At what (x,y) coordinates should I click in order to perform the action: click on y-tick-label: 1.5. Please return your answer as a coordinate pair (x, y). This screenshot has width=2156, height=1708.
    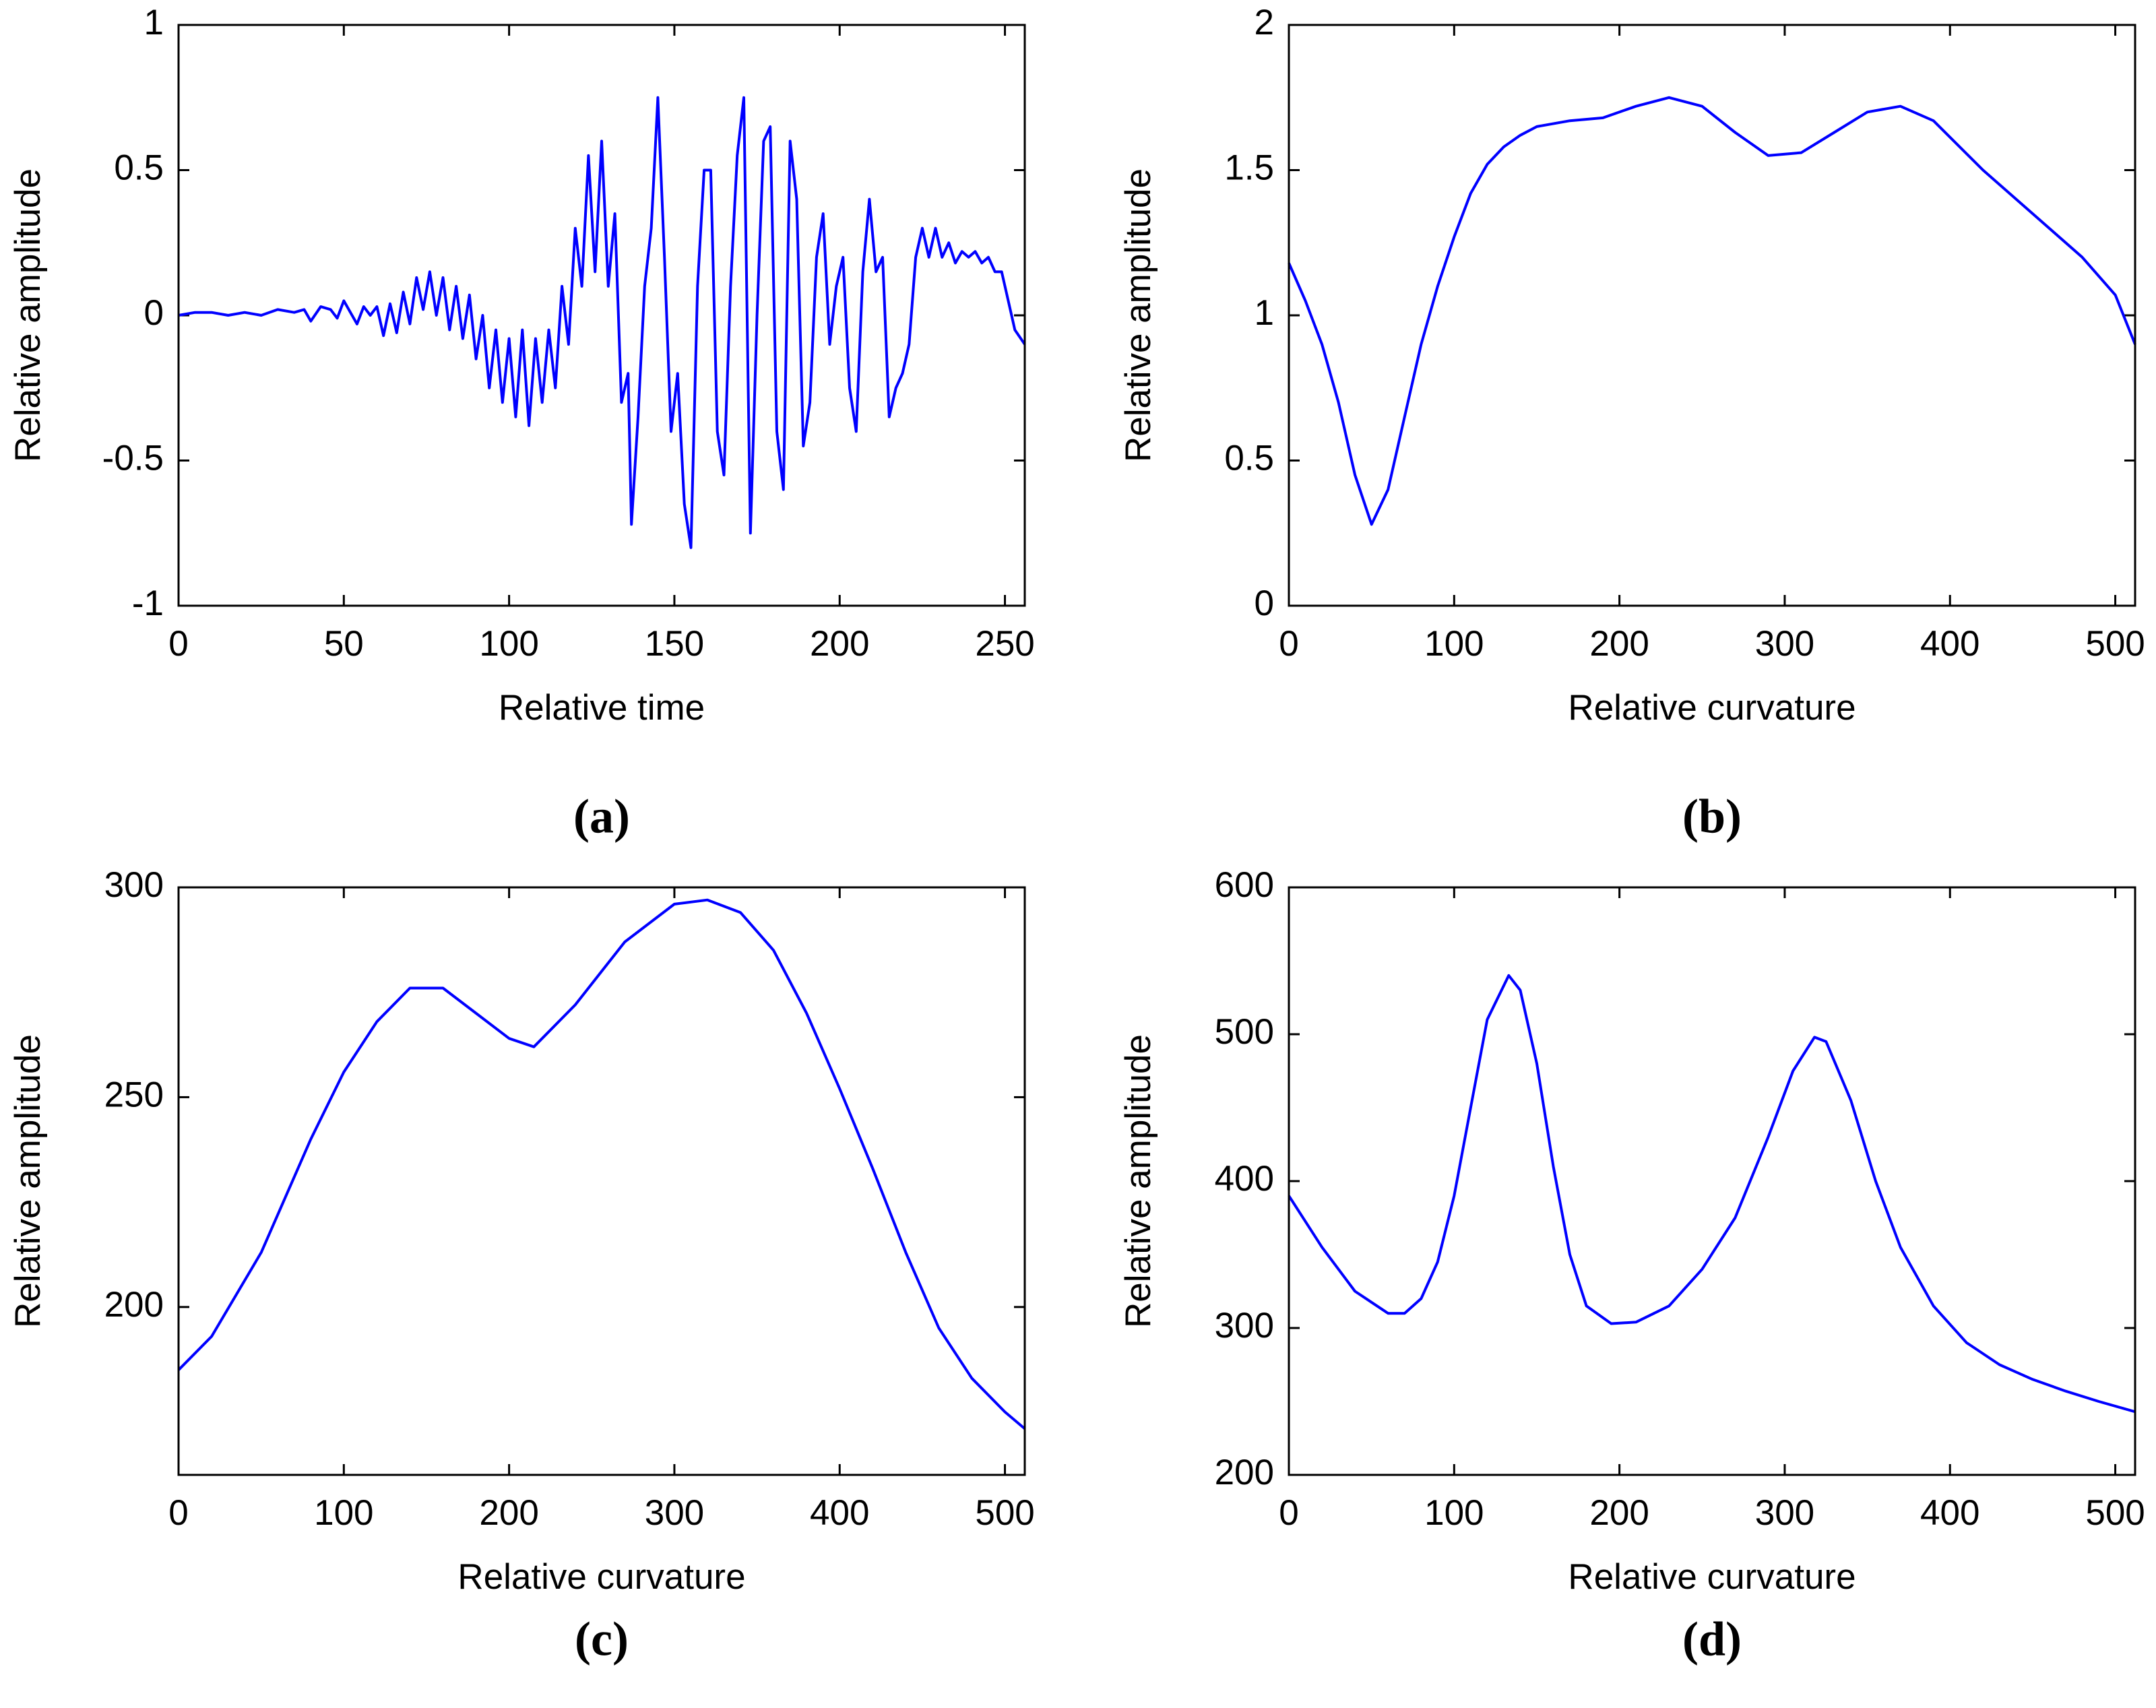
    Looking at the image, I should click on (1249, 168).